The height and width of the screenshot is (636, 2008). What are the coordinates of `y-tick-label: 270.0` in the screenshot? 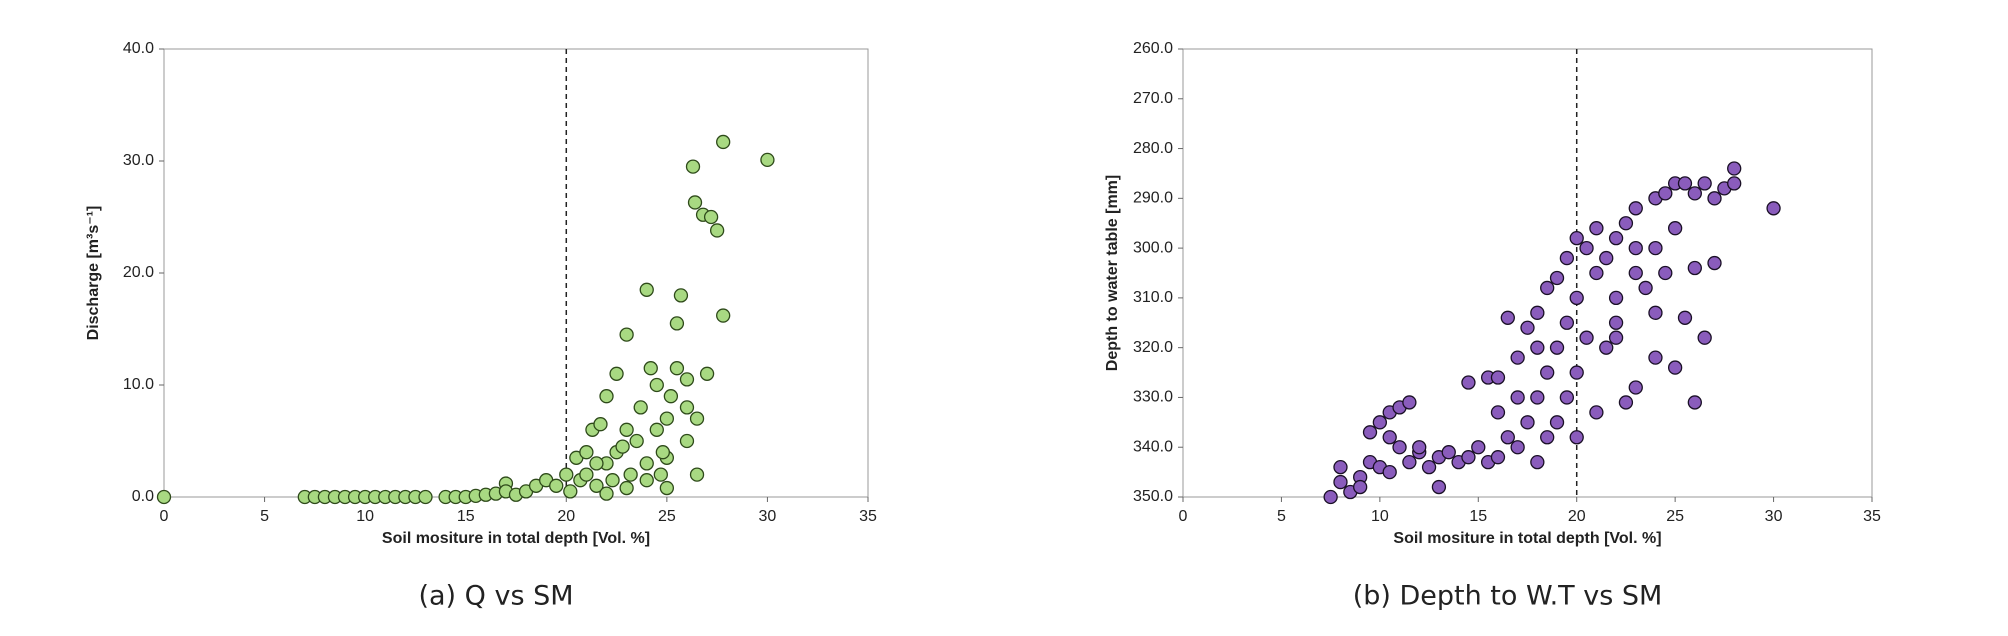 It's located at (1153, 98).